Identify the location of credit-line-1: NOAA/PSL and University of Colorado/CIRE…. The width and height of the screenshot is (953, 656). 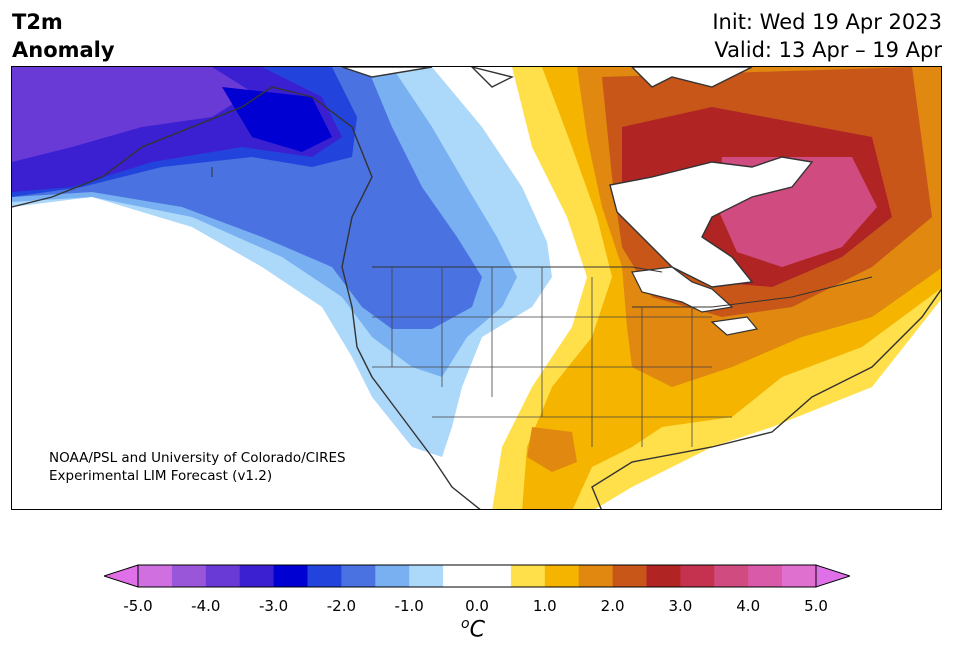
(197, 458).